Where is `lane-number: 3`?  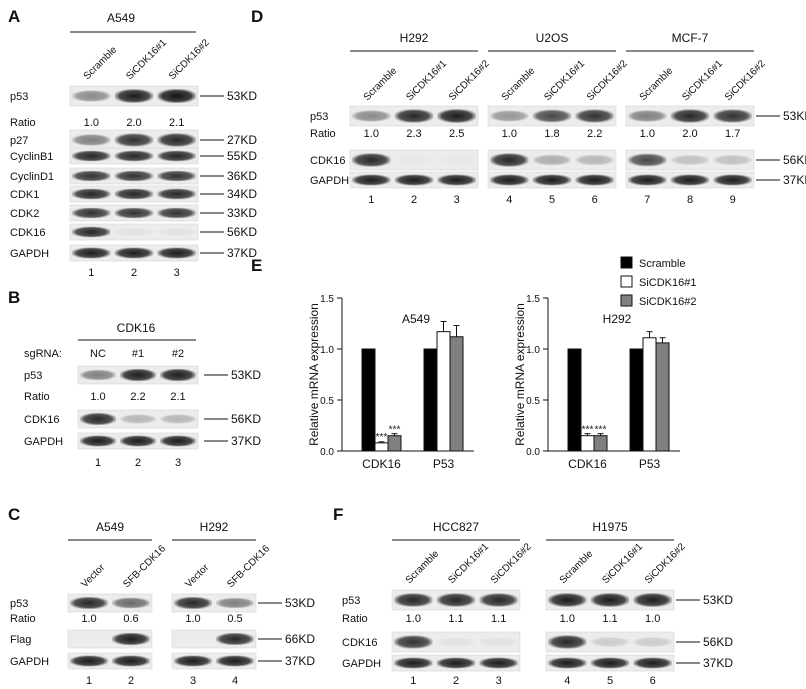
lane-number: 3 is located at coordinates (193, 681).